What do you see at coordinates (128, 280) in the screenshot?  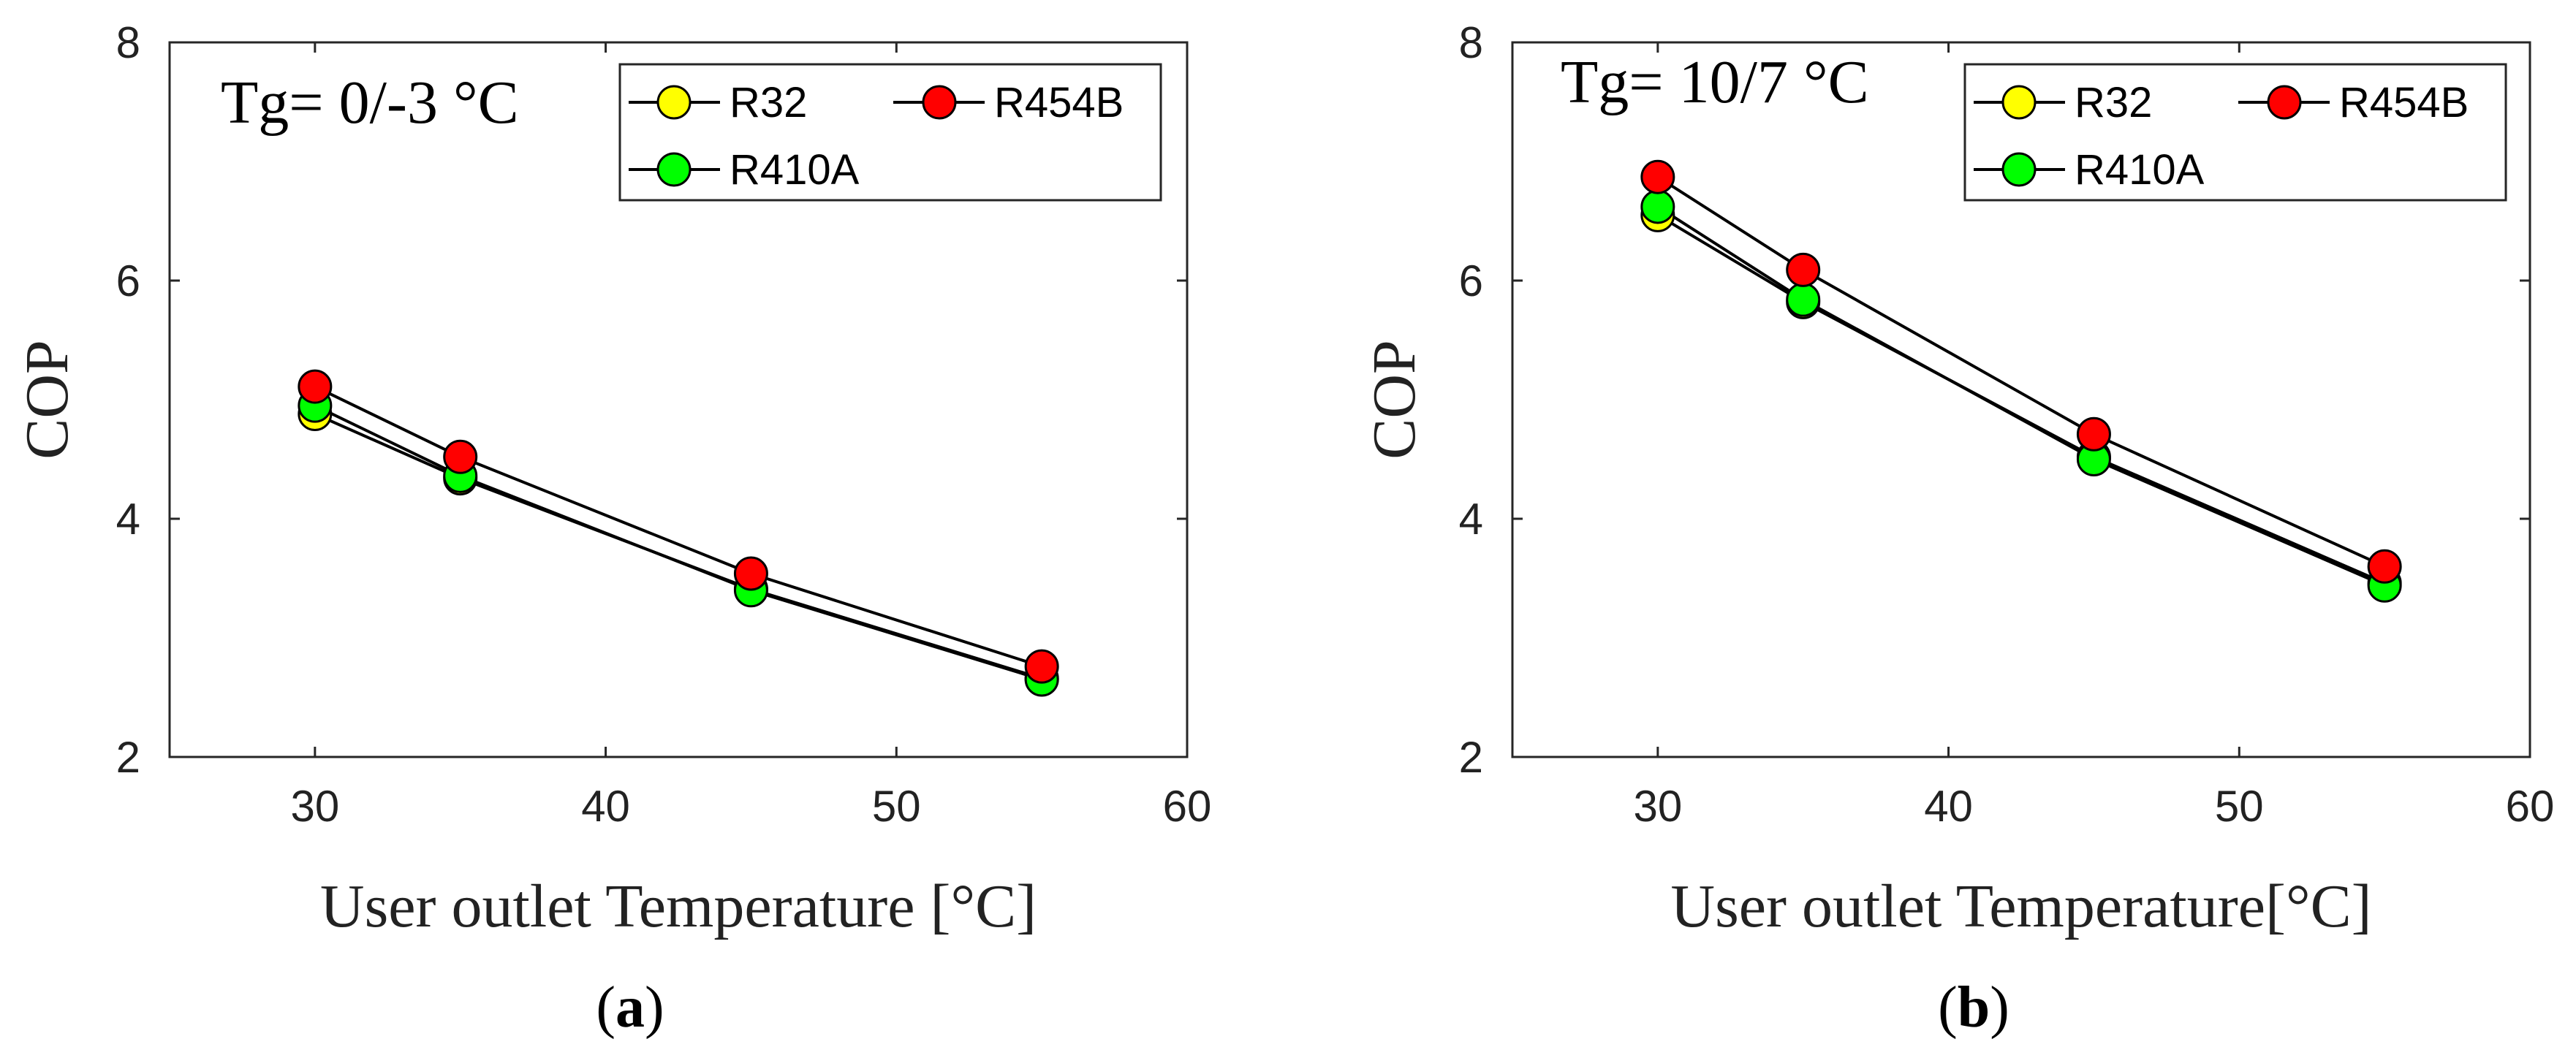 I see `y-tick-label-a-2: 6` at bounding box center [128, 280].